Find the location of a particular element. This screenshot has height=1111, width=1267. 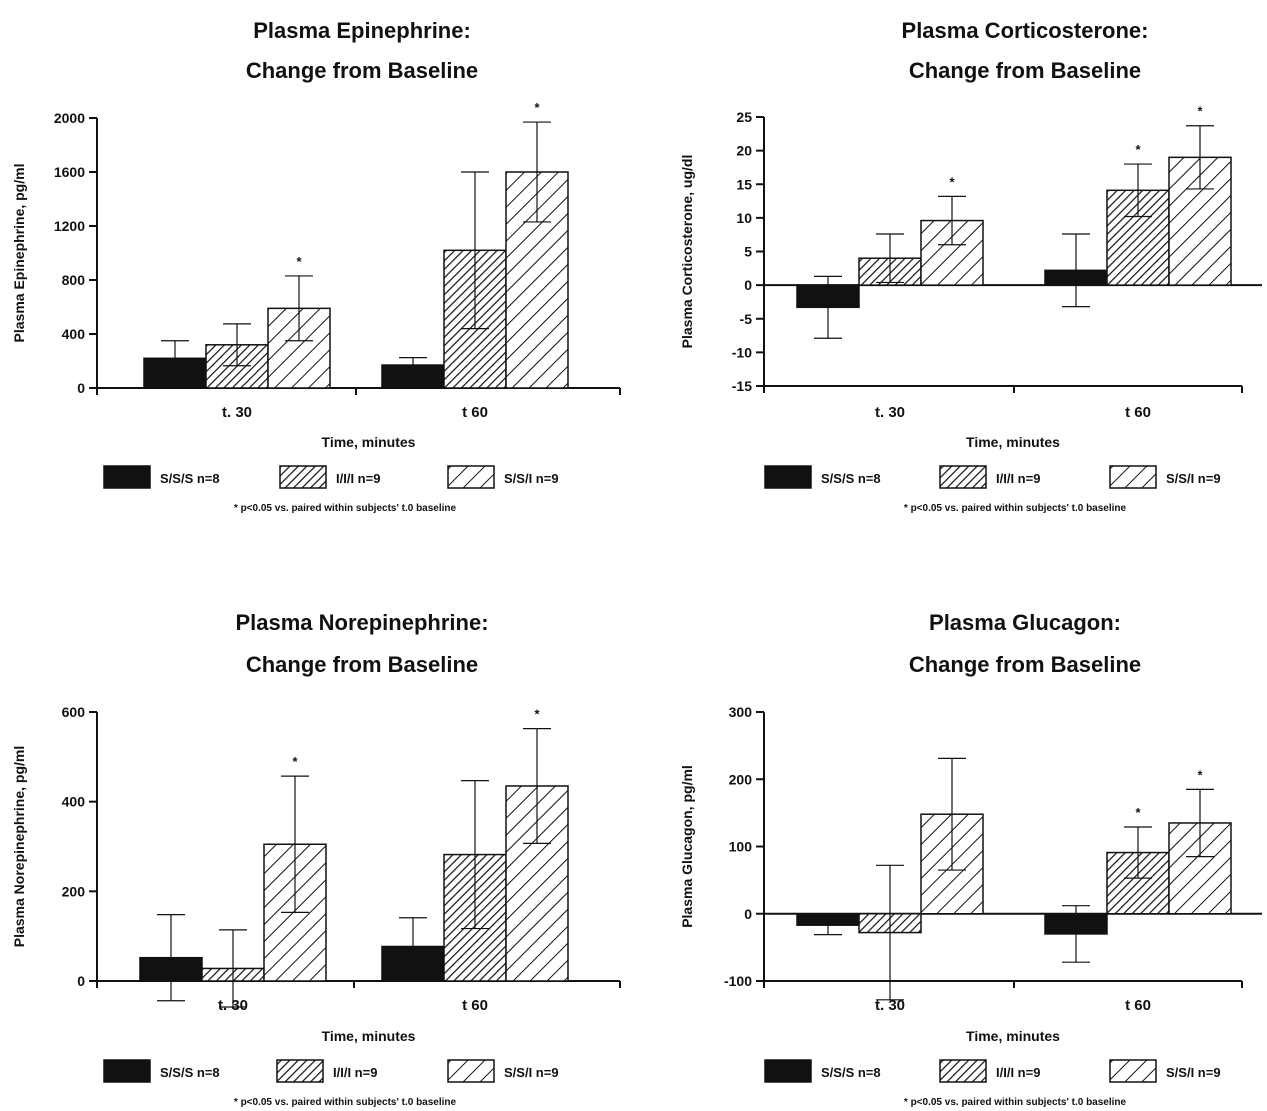

y-tick-label: 15 is located at coordinates (744, 184).